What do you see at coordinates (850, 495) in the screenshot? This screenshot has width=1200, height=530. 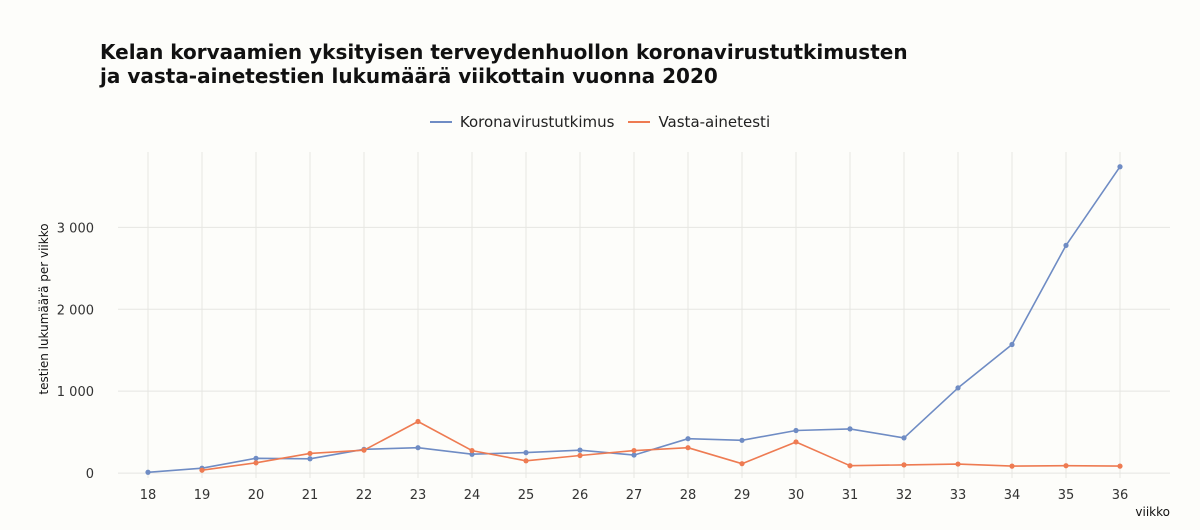 I see `x-tick-label: 31` at bounding box center [850, 495].